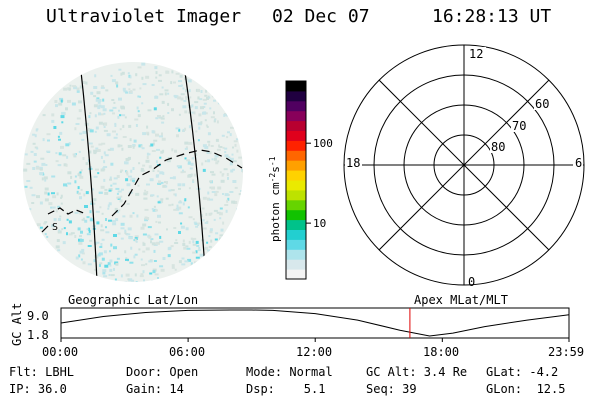  What do you see at coordinates (461, 300) in the screenshot?
I see `apex-coords-title: Apex MLat/MLT` at bounding box center [461, 300].